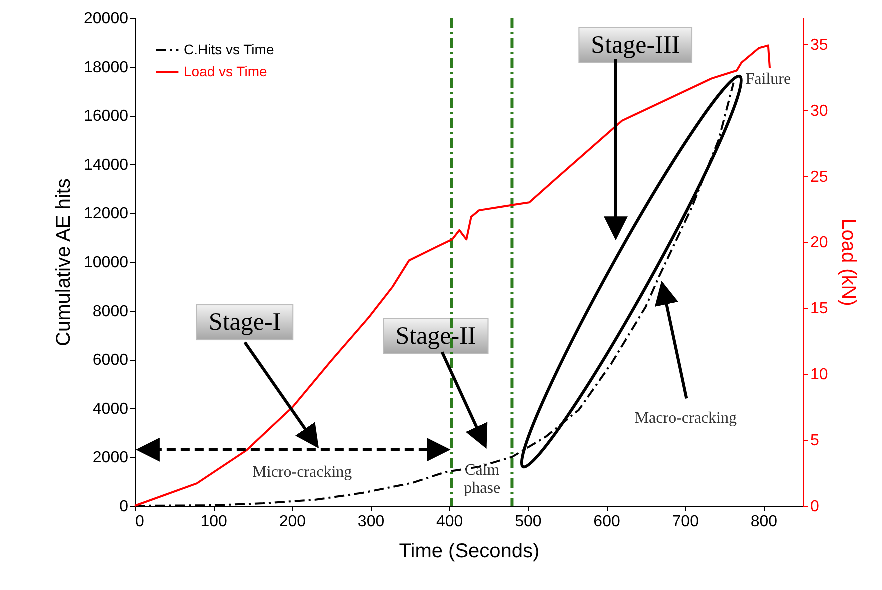 Image resolution: width=882 pixels, height=590 pixels. What do you see at coordinates (482, 479) in the screenshot?
I see `annotation: Calm phase` at bounding box center [482, 479].